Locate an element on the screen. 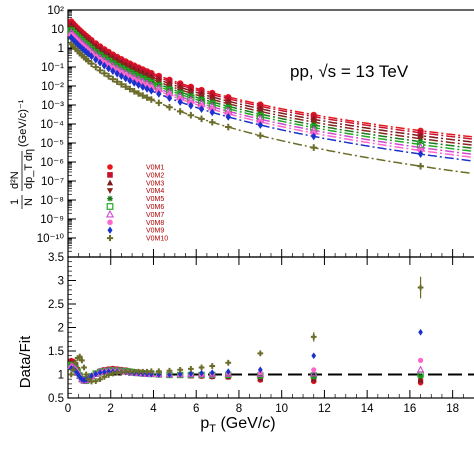  ylabel-frac1-den: N is located at coordinates (29, 202).